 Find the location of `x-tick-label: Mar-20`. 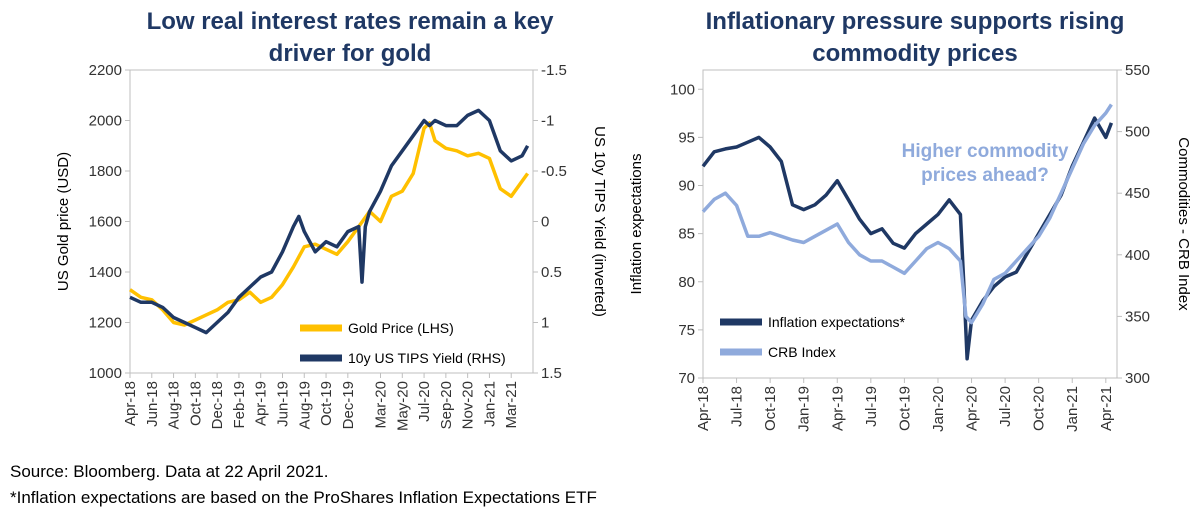

x-tick-label: Mar-20 is located at coordinates (381, 405).